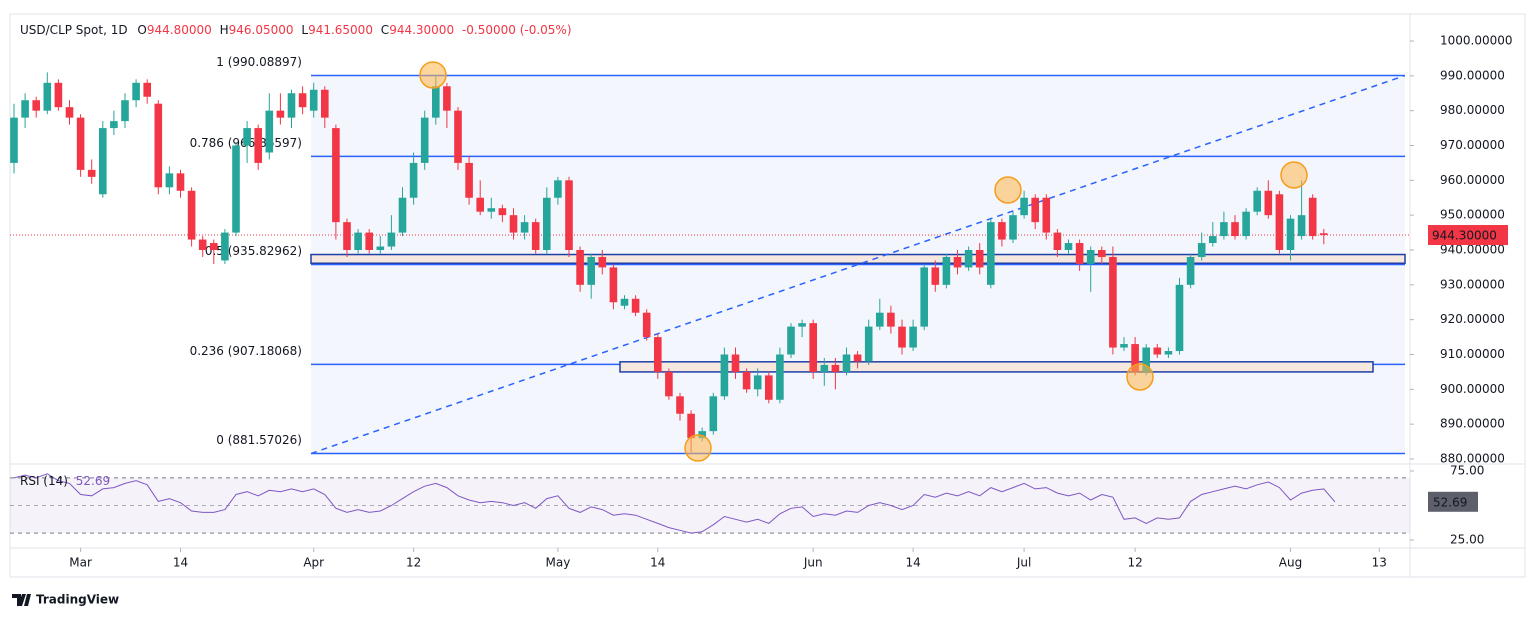 The image size is (1536, 619). Describe the element at coordinates (1472, 215) in the screenshot. I see `y-tick-label: 950.00000` at that location.